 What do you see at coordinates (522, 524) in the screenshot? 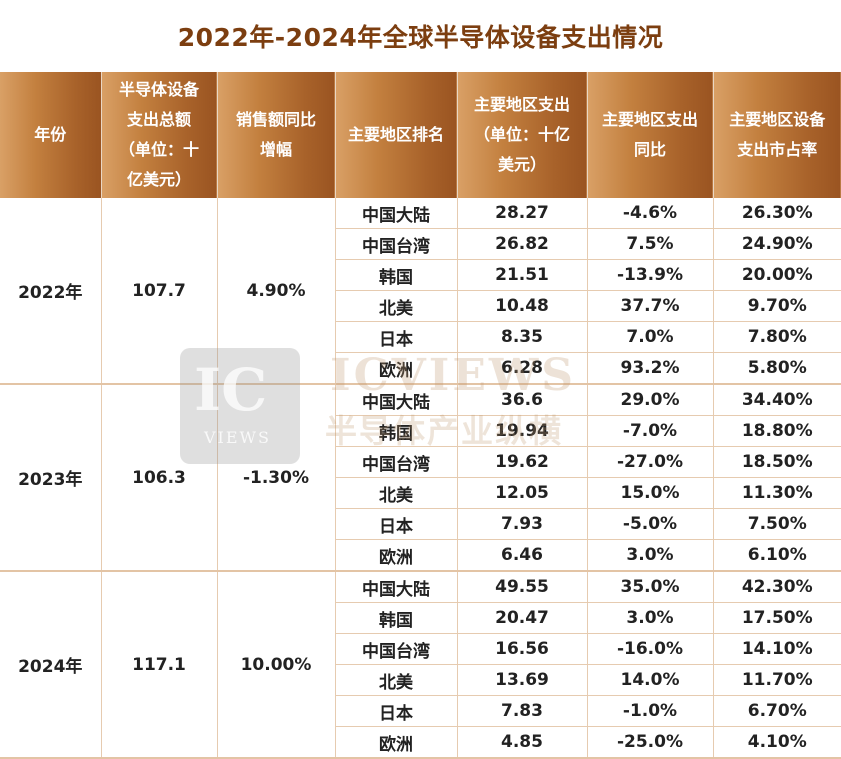
I see `cell-spend: 7.93` at bounding box center [522, 524].